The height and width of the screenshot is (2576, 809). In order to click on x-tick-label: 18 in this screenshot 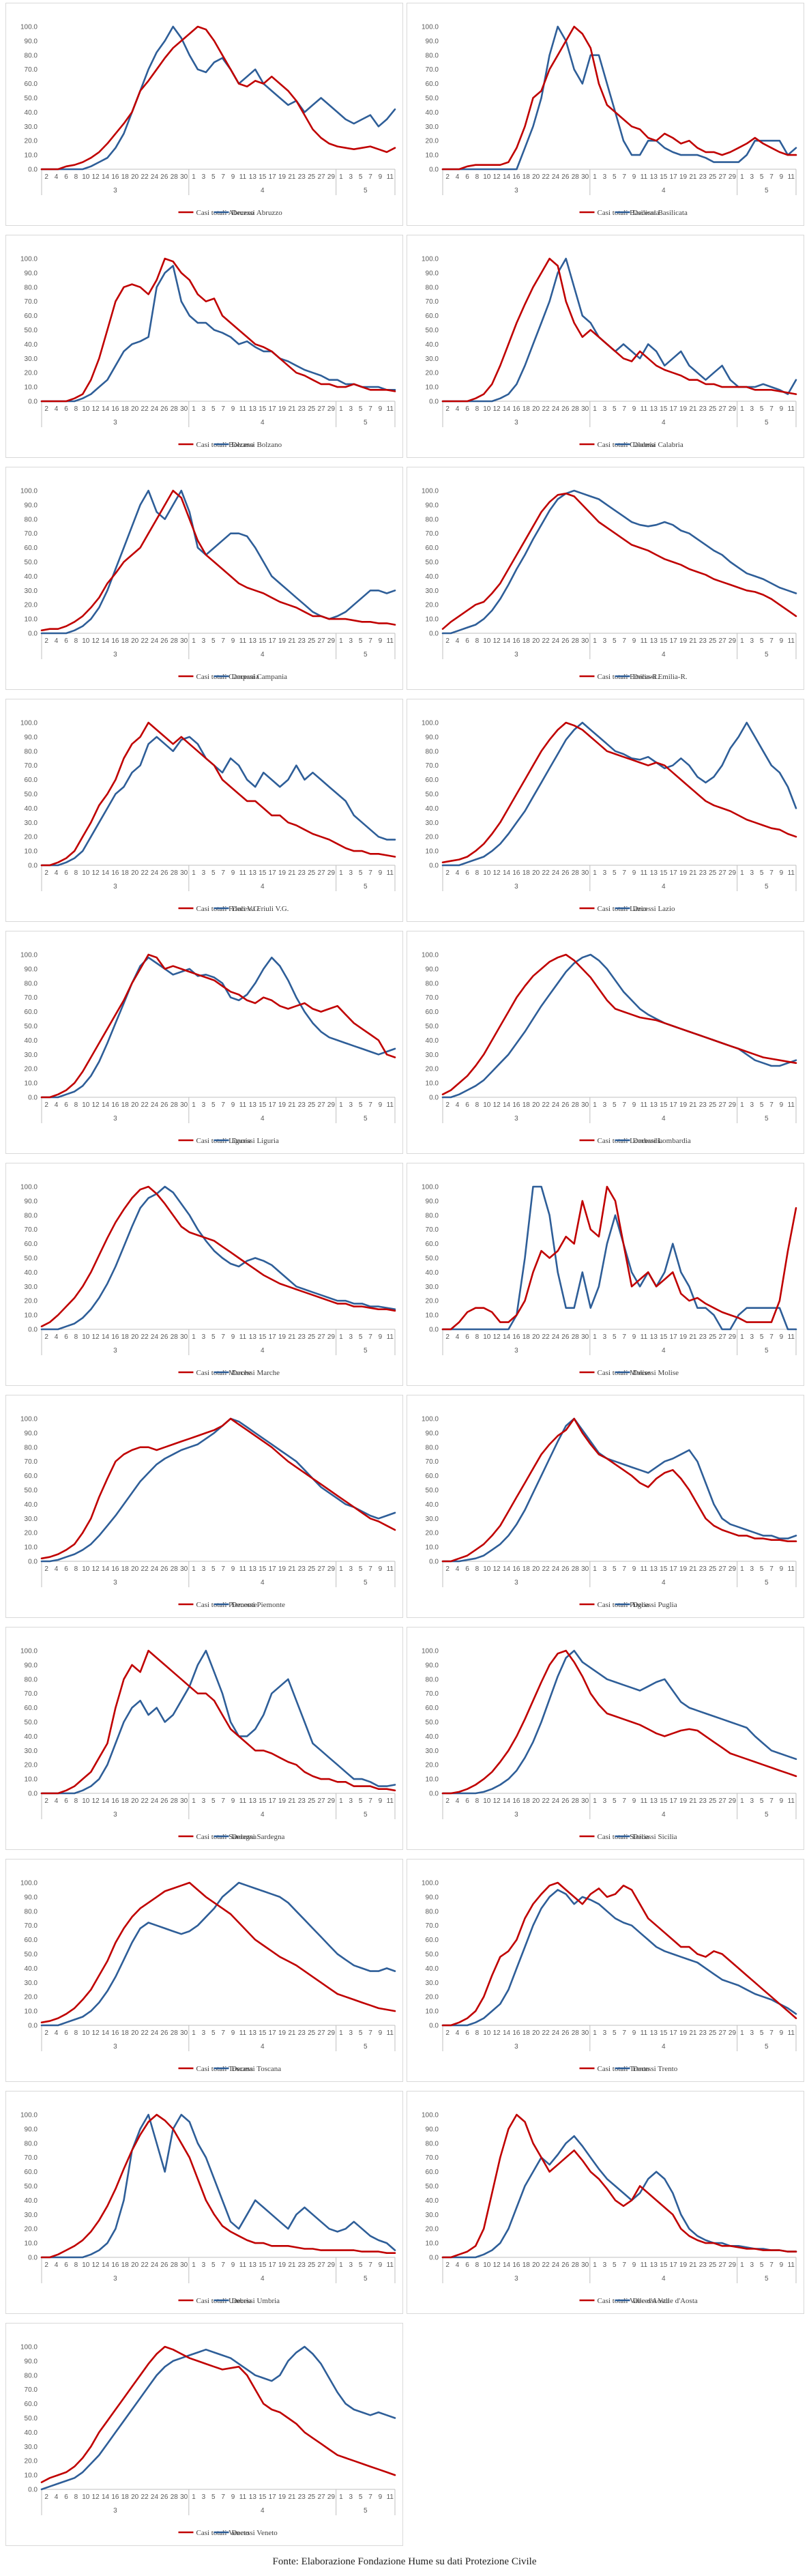, I will do `click(125, 1105)`.